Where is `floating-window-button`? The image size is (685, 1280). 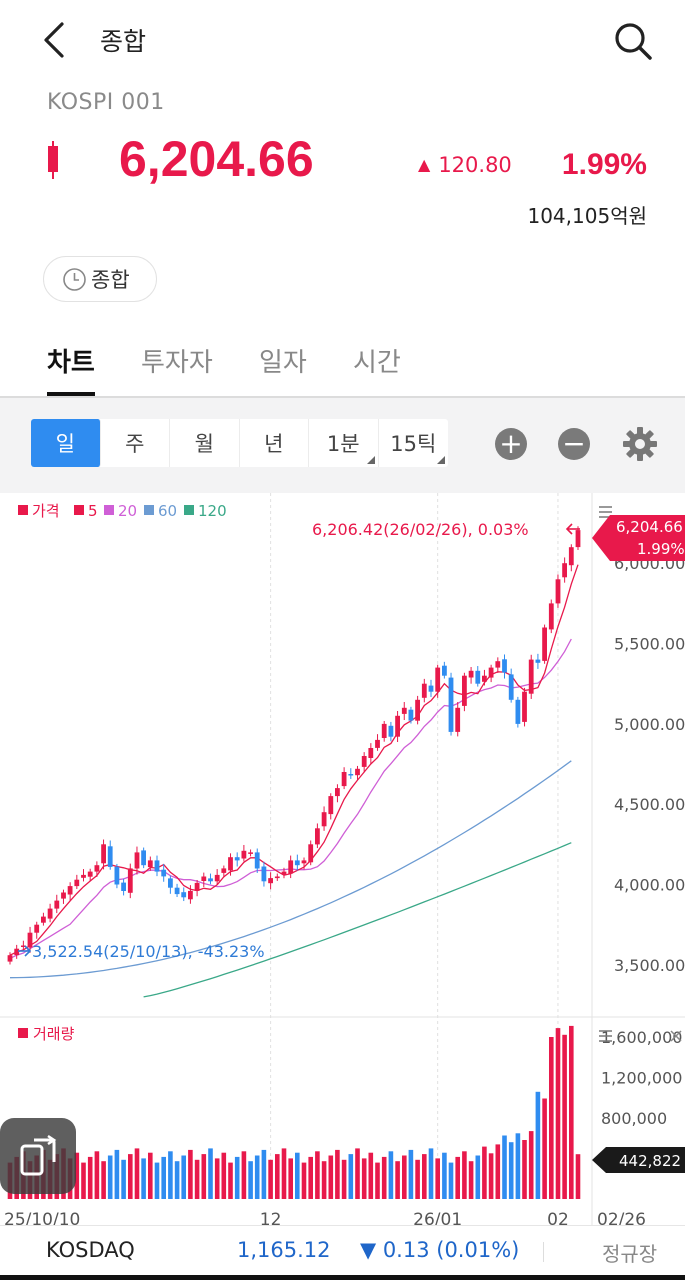
floating-window-button is located at coordinates (38, 1156).